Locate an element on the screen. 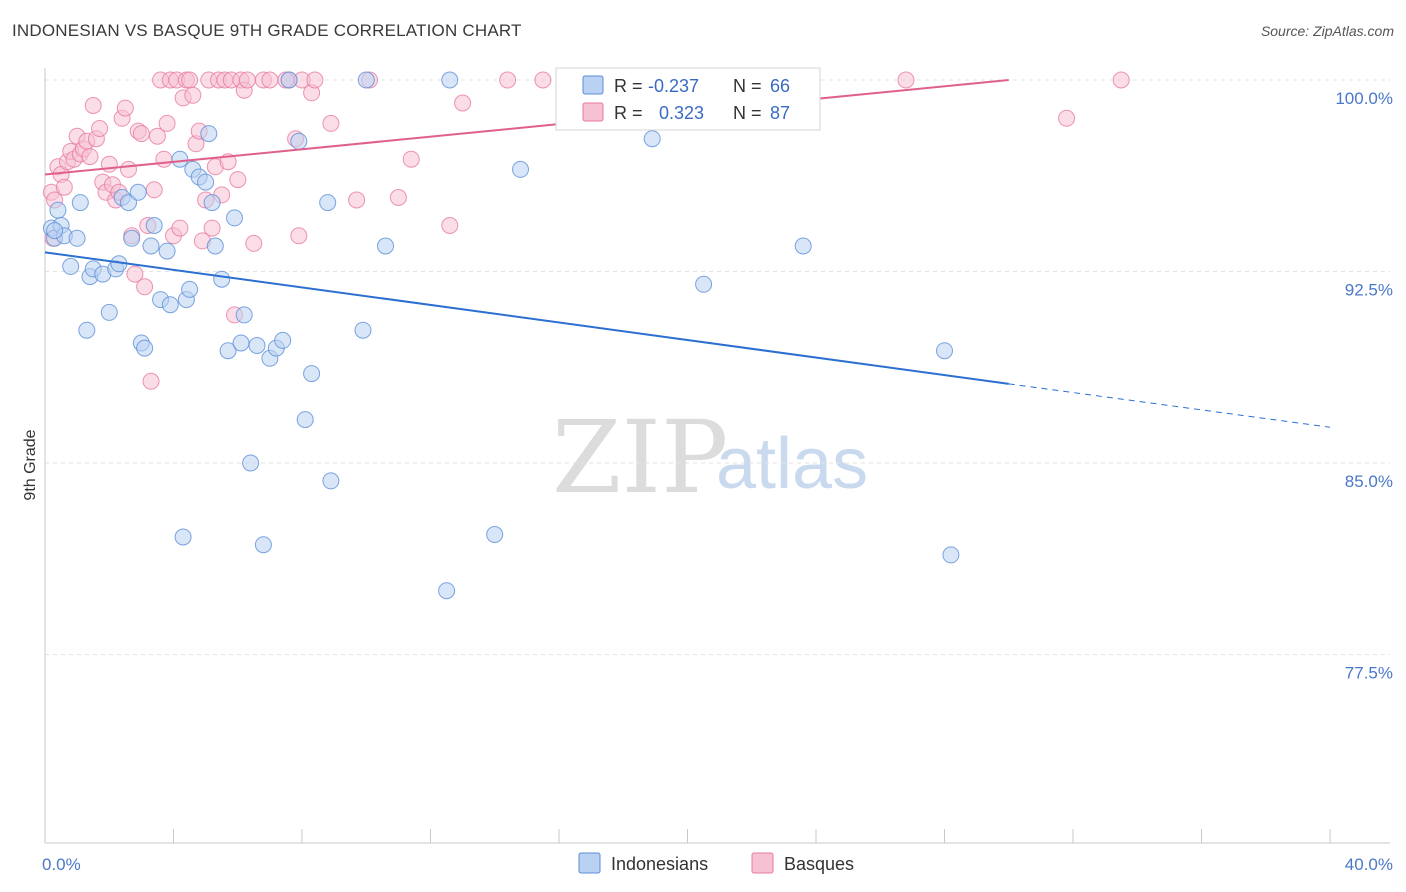 This screenshot has height=892, width=1406. stats-legend: R = -0.237 N = 66 R = 0.323 N = 87 is located at coordinates (688, 99).